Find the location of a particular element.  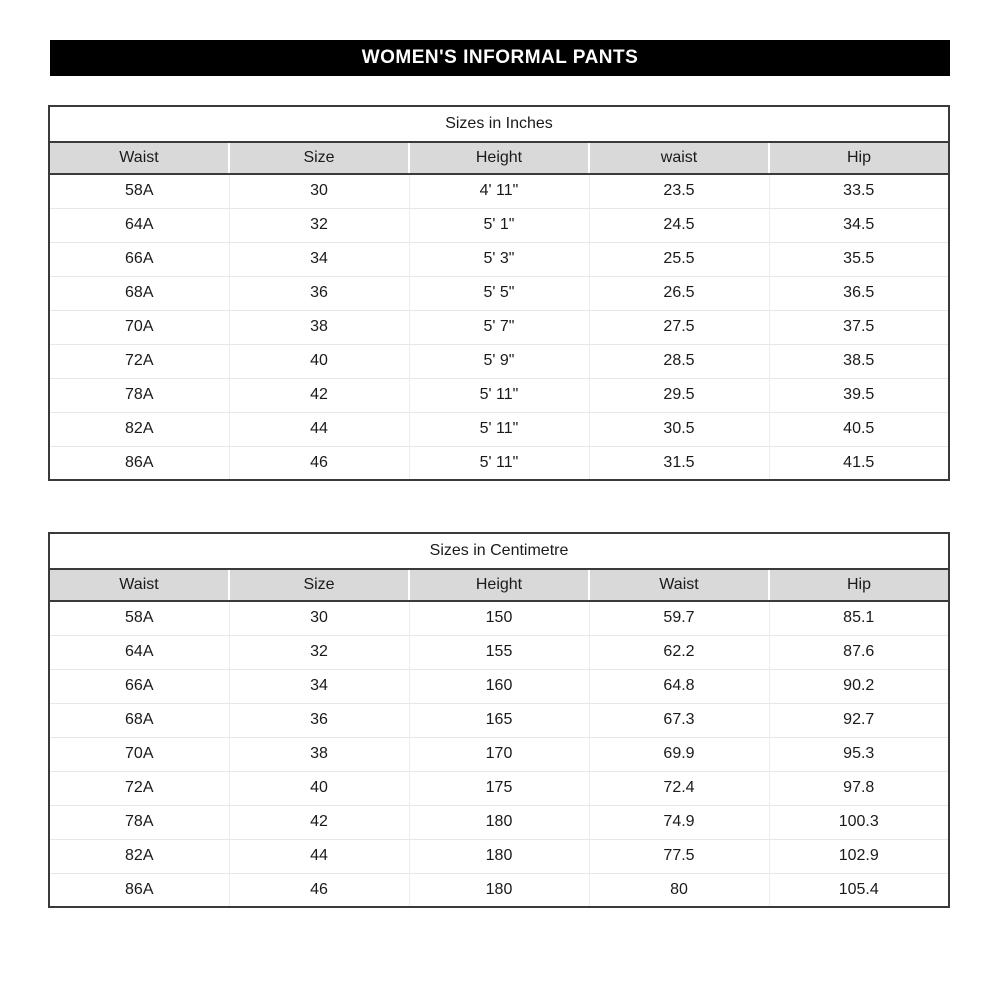

table-cell: 74.9 is located at coordinates (678, 821).